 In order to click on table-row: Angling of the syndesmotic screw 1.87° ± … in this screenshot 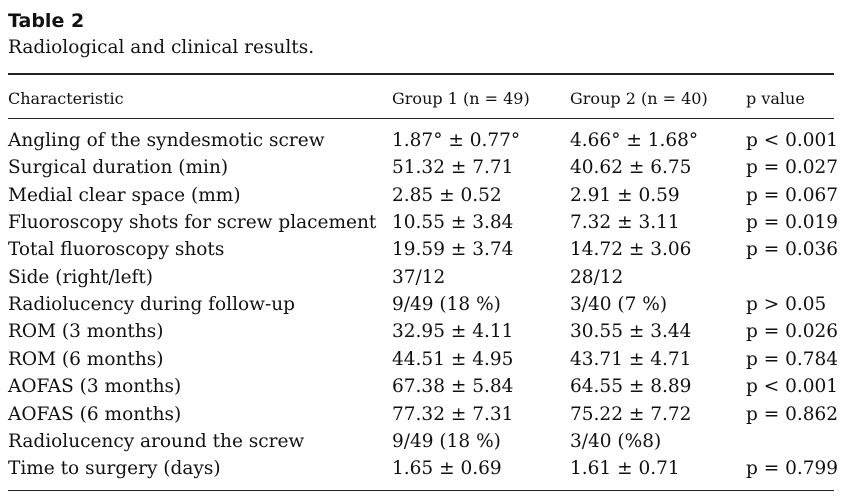, I will do `click(423, 141)`.